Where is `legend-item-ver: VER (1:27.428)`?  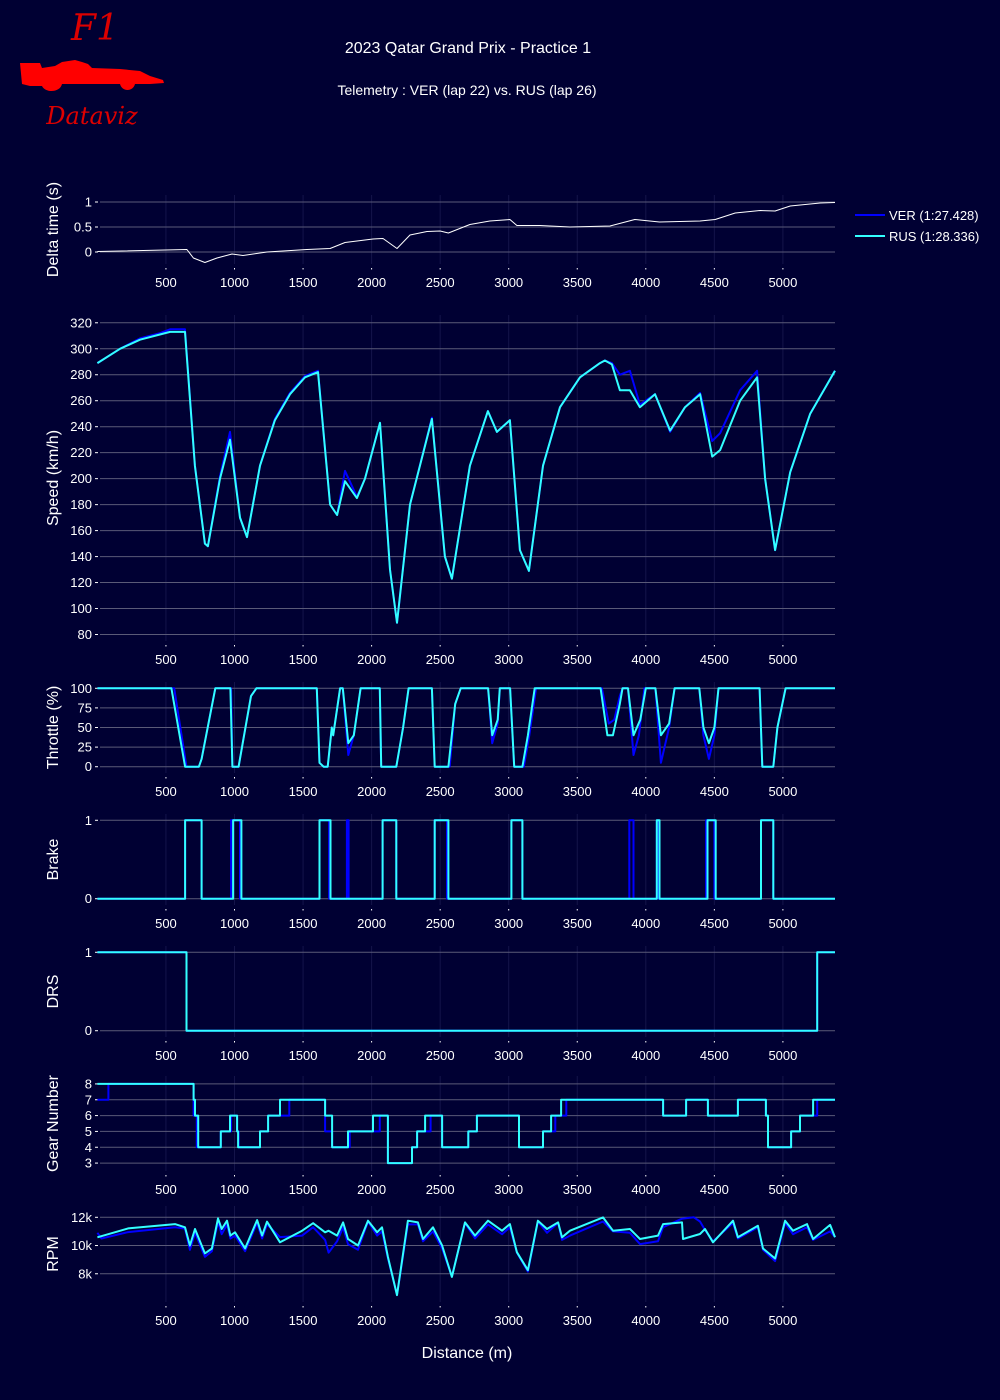 legend-item-ver: VER (1:27.428) is located at coordinates (917, 215).